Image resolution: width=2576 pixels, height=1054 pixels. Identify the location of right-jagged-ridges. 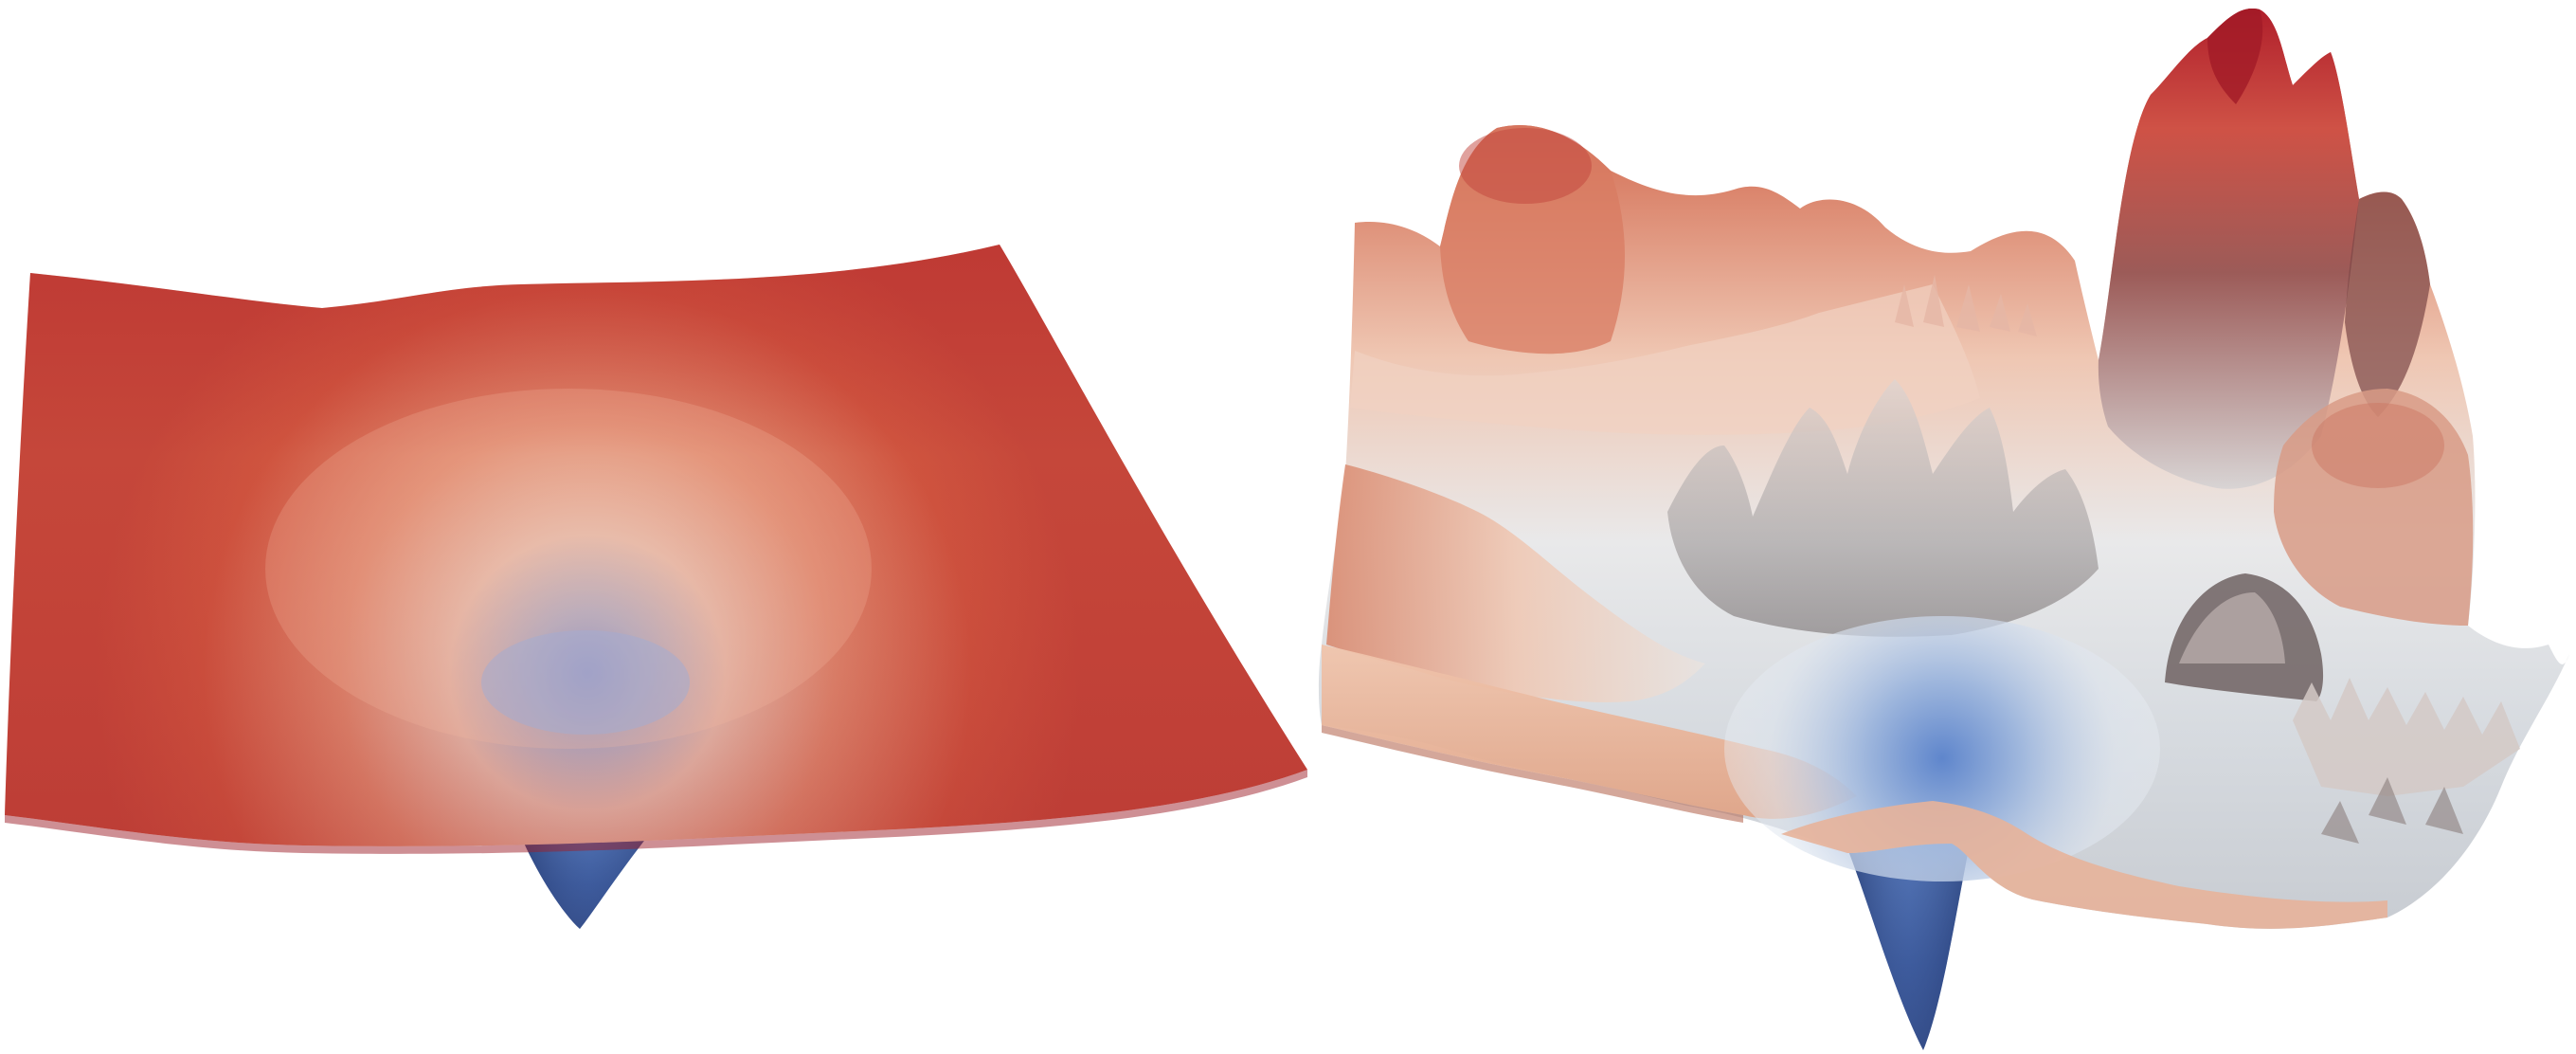
(1883, 508).